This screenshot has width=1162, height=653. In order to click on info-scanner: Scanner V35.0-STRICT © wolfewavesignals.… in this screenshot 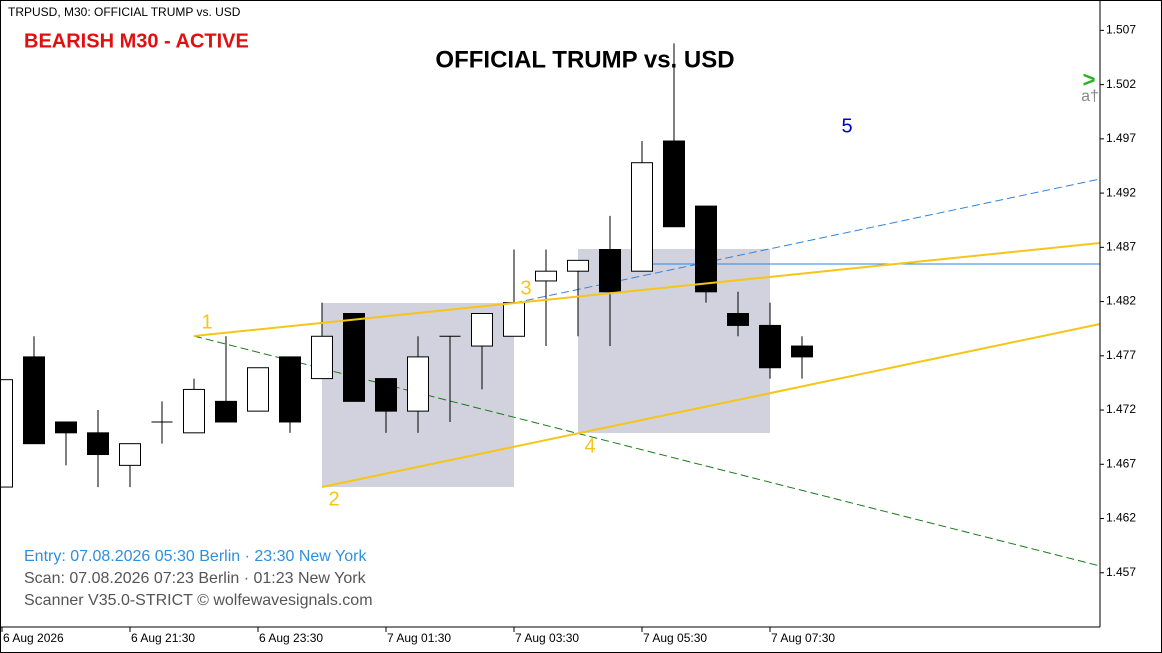, I will do `click(198, 600)`.